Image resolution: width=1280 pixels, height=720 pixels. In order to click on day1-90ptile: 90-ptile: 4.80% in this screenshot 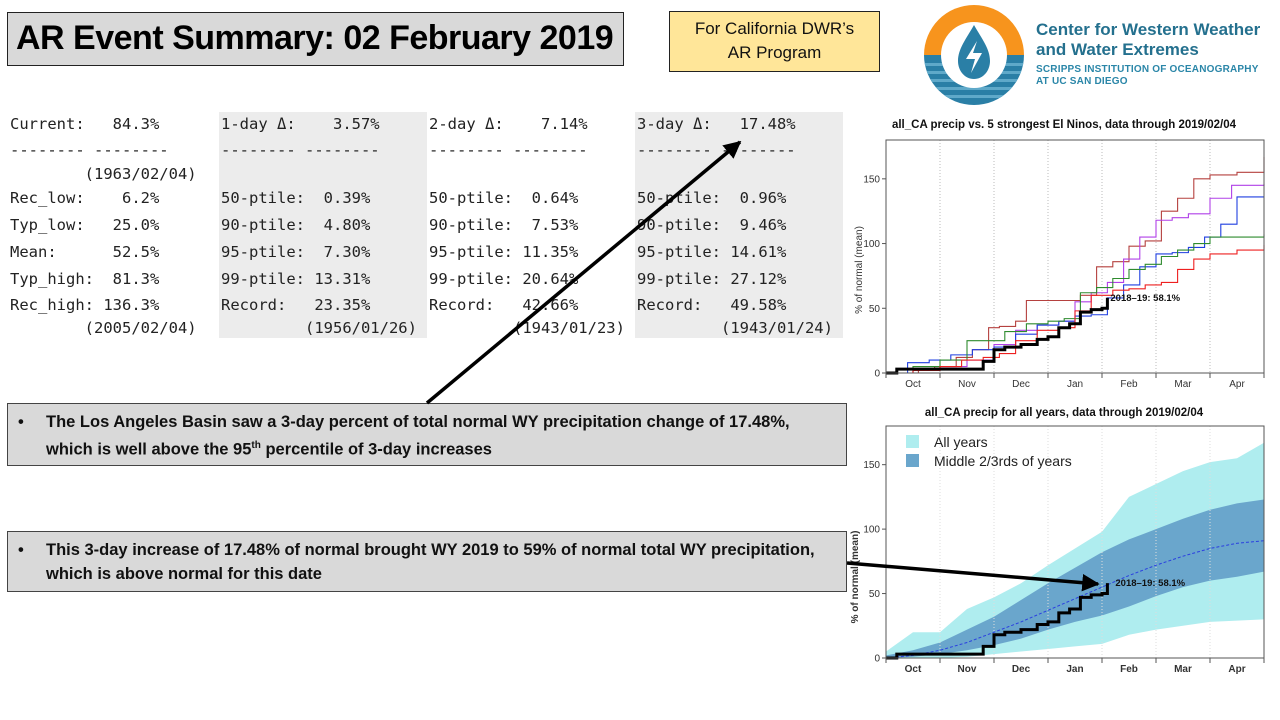, I will do `click(296, 225)`.